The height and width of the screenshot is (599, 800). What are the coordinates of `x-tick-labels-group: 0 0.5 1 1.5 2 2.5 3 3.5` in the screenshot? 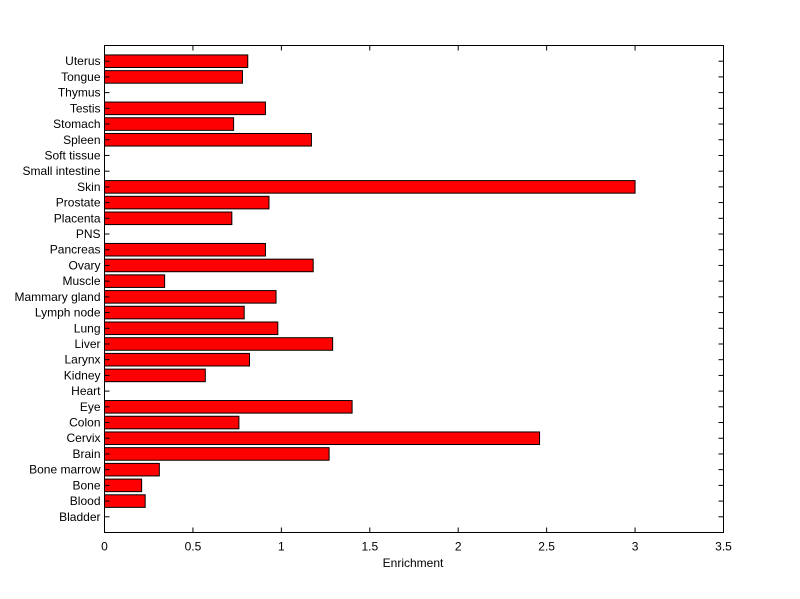 It's located at (416, 547).